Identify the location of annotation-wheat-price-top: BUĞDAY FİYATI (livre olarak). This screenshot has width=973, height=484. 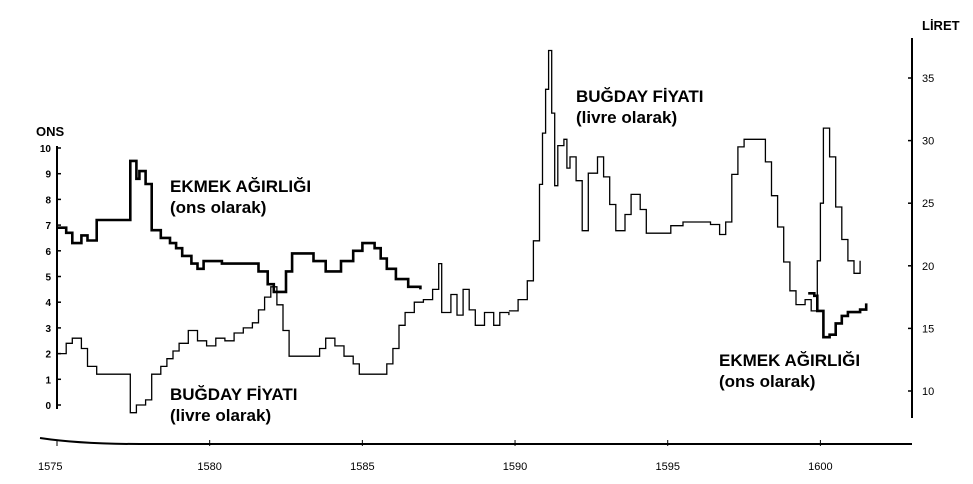
(640, 107).